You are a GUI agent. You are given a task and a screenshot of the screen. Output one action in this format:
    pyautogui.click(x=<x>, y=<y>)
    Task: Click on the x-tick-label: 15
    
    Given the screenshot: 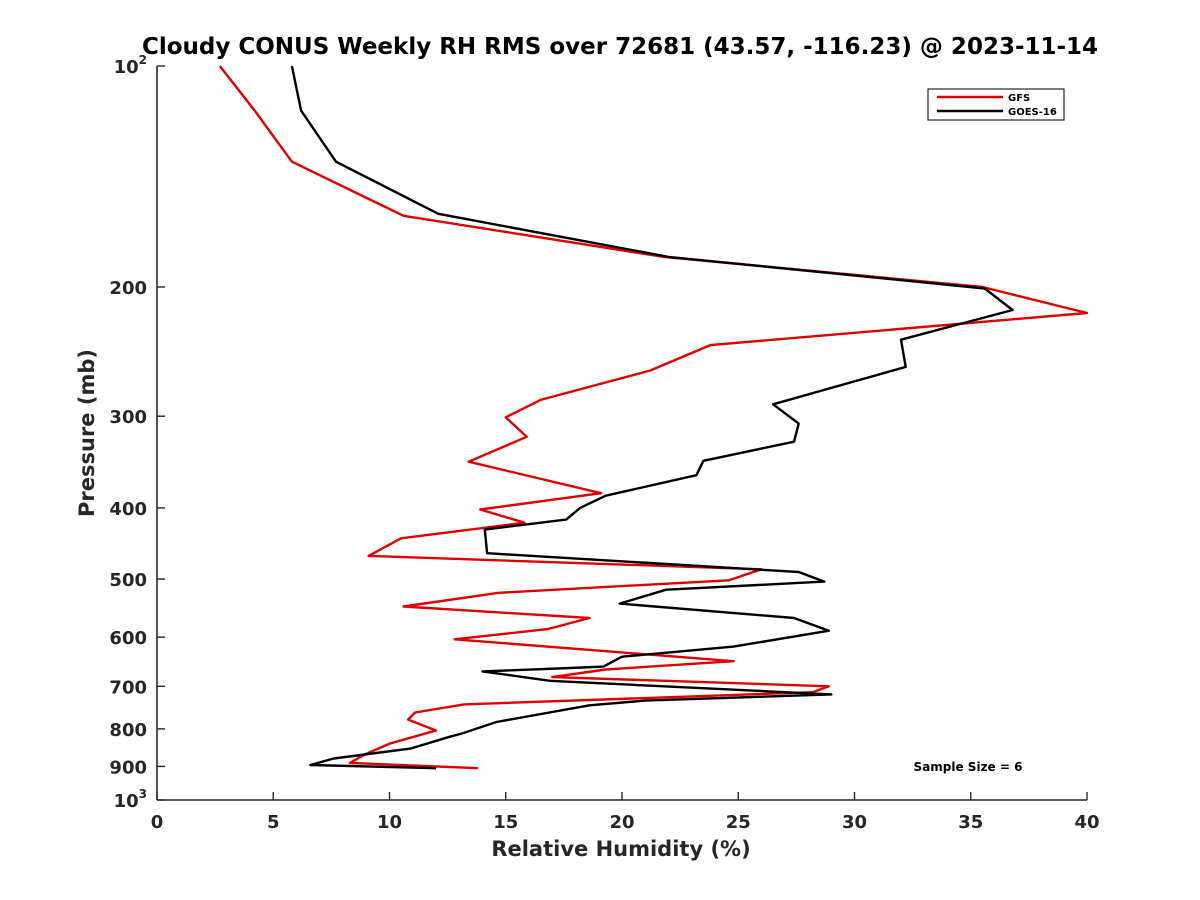 What is the action you would take?
    pyautogui.click(x=505, y=822)
    